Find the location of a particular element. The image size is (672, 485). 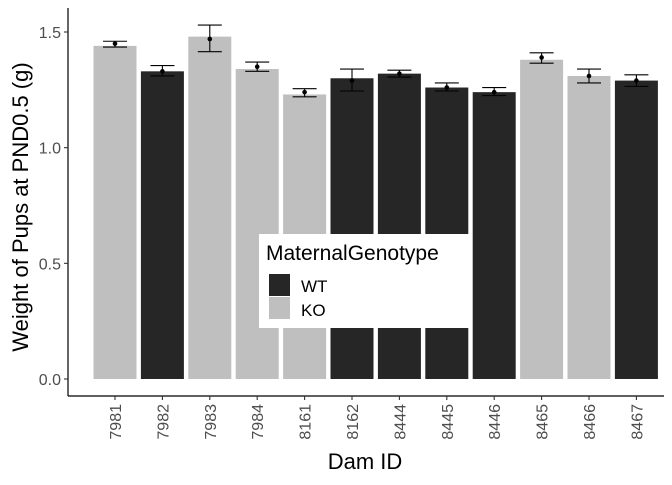

legend: MaternalGenotype WT KO is located at coordinates (364, 281).